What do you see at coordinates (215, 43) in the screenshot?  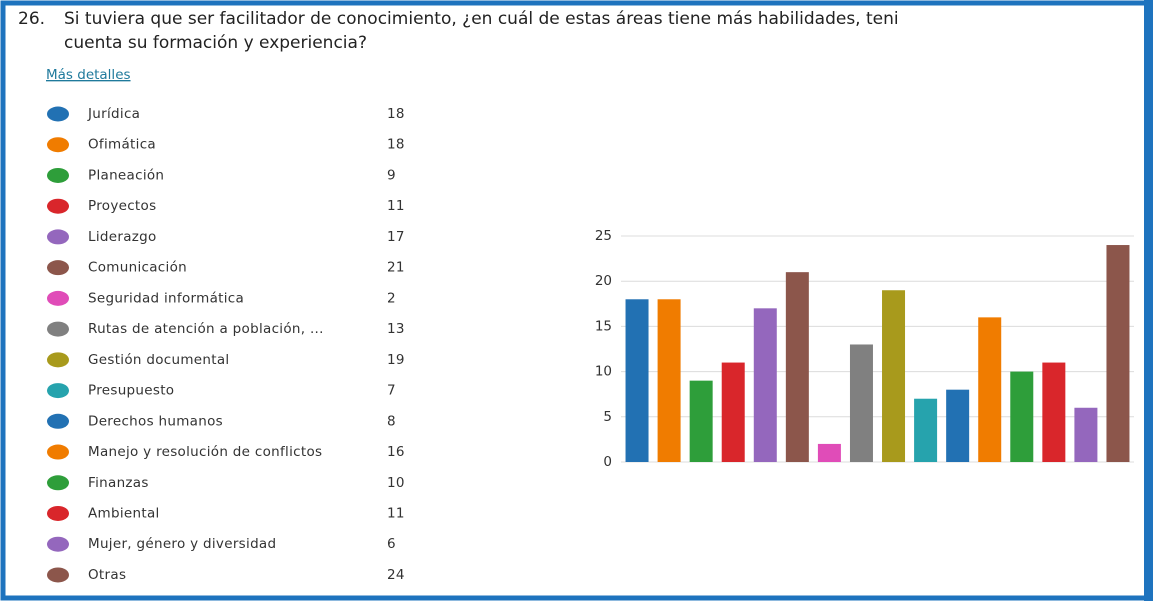 I see `question-title: cuenta su formación y experiencia?` at bounding box center [215, 43].